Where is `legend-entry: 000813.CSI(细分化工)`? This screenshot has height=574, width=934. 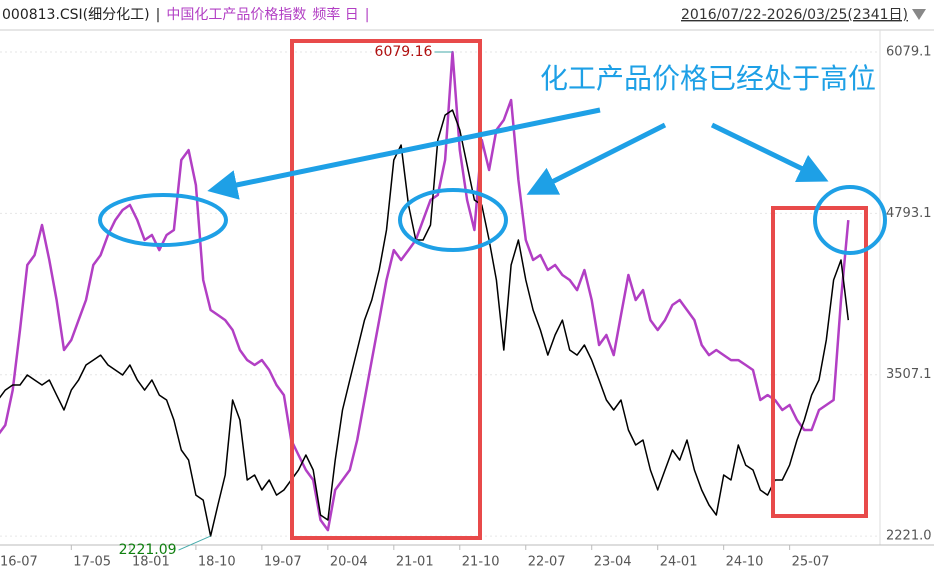 legend-entry: 000813.CSI(细分化工) is located at coordinates (76, 15).